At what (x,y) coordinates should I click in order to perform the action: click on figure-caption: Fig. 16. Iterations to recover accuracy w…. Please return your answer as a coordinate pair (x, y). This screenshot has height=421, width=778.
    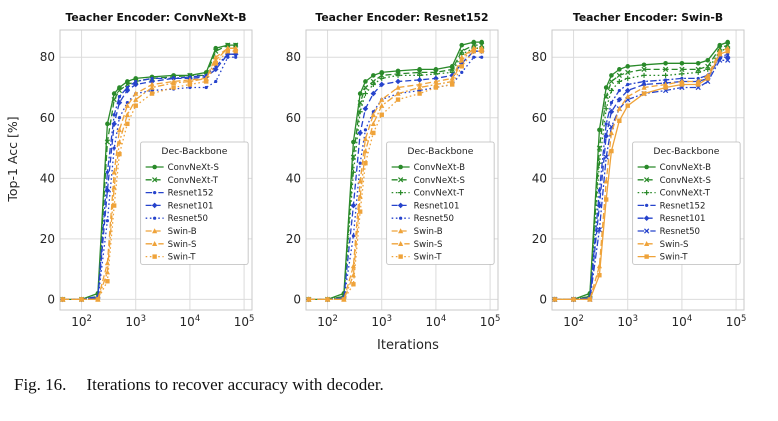
    Looking at the image, I should click on (396, 385).